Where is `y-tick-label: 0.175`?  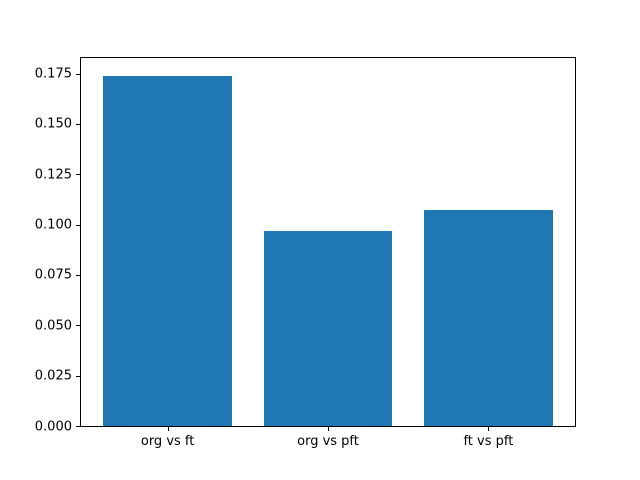 y-tick-label: 0.175 is located at coordinates (53, 74).